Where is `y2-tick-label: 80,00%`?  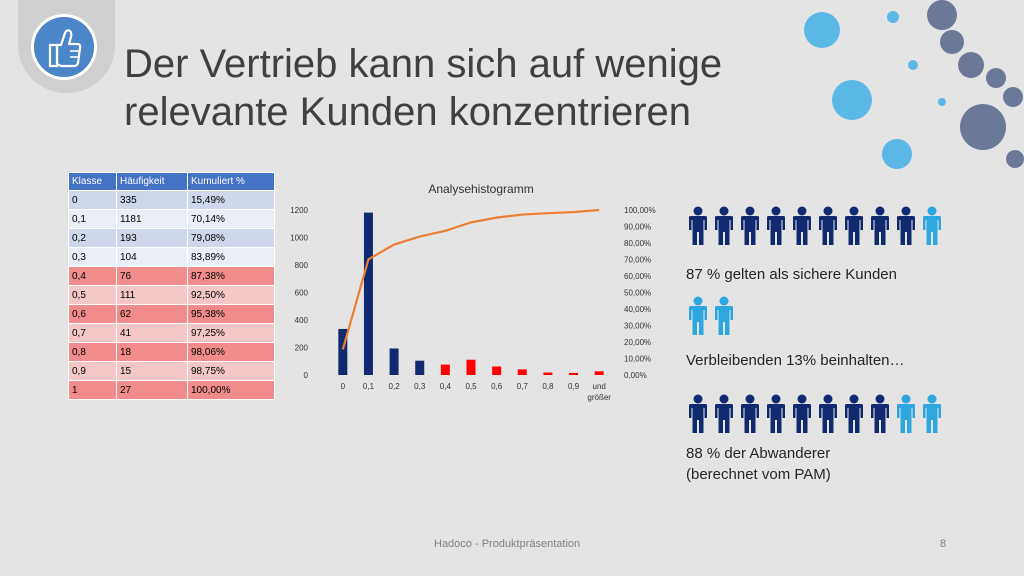 y2-tick-label: 80,00% is located at coordinates (637, 243).